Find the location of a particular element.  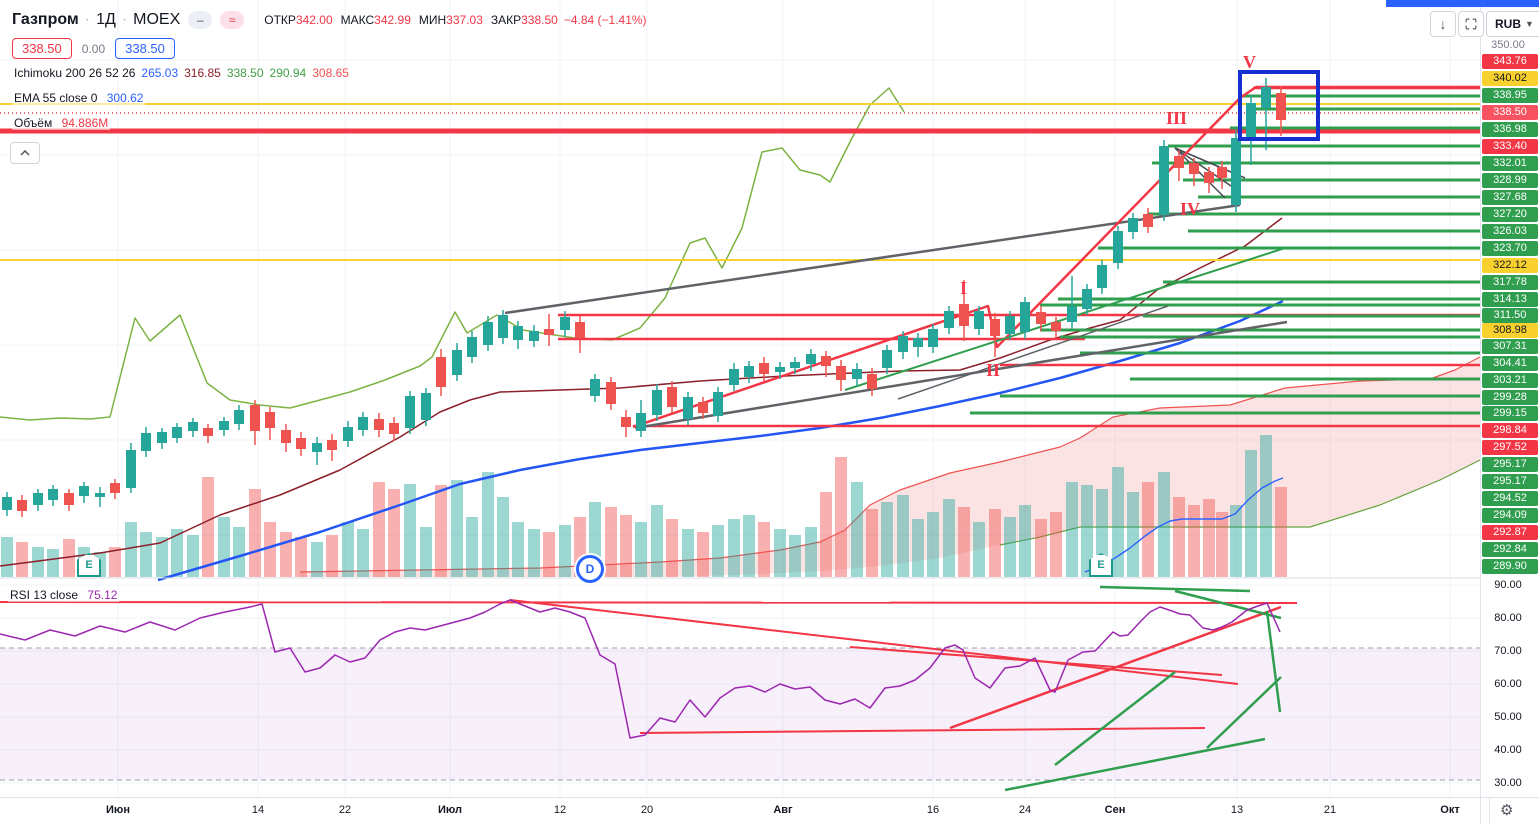

time-tick: Июн is located at coordinates (118, 810).